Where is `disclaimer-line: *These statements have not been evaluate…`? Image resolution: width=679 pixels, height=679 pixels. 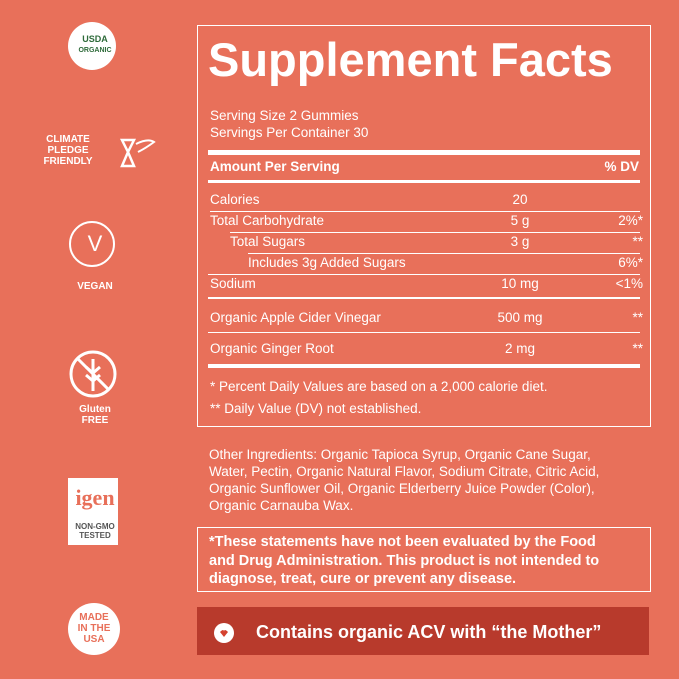 disclaimer-line: *These statements have not been evaluate… is located at coordinates (402, 542).